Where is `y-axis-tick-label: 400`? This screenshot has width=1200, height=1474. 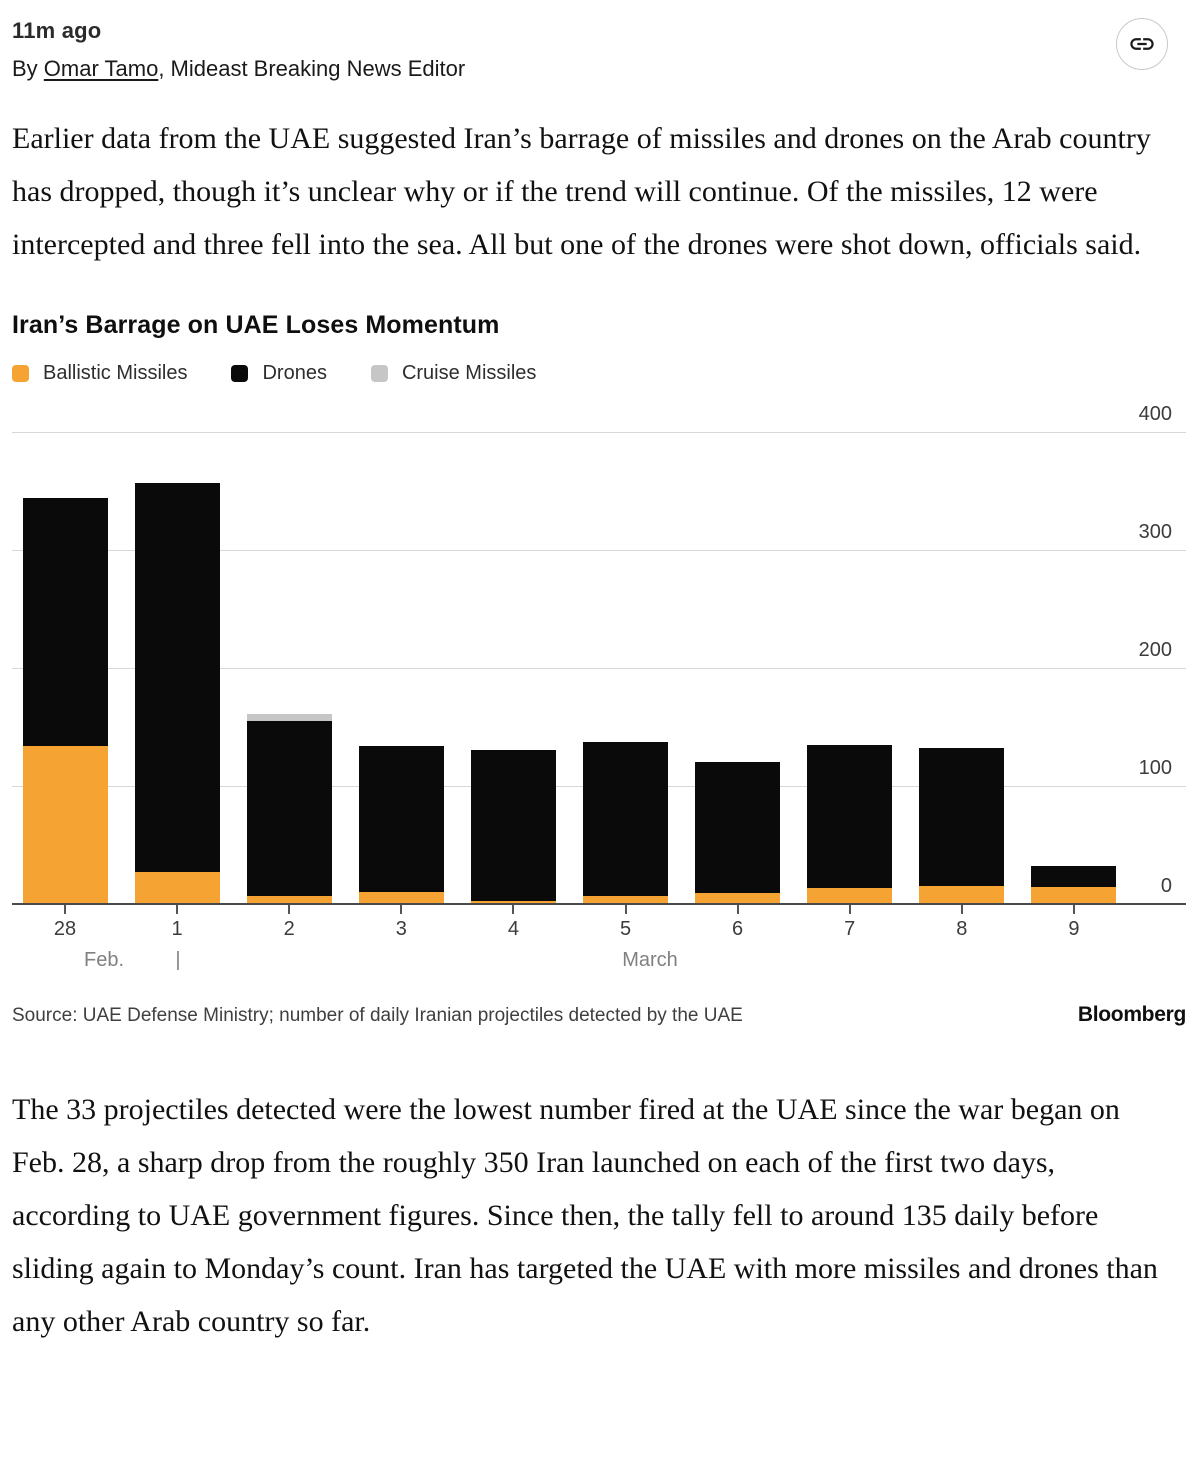
y-axis-tick-label: 400 is located at coordinates (1155, 414).